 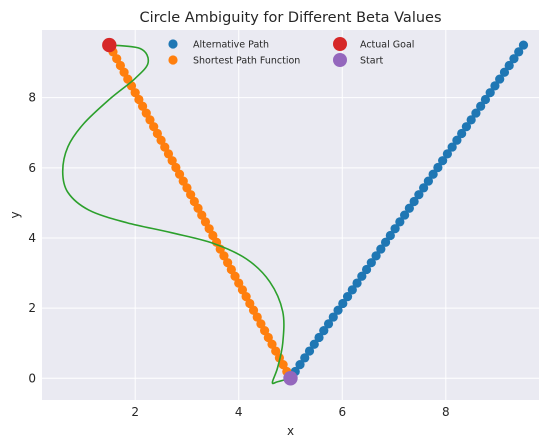 What do you see at coordinates (371, 61) in the screenshot?
I see `legend-label: Start` at bounding box center [371, 61].